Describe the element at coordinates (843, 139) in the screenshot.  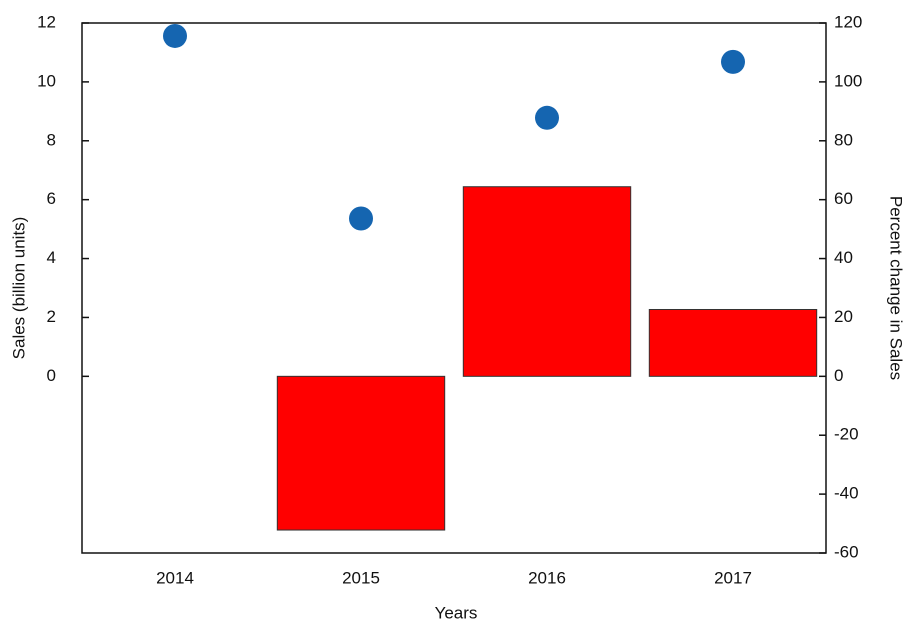
I see `y2-tick-label: 80` at that location.